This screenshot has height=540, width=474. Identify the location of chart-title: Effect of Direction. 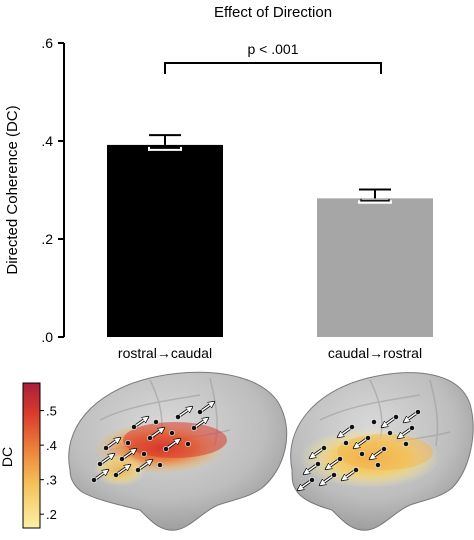
(273, 12).